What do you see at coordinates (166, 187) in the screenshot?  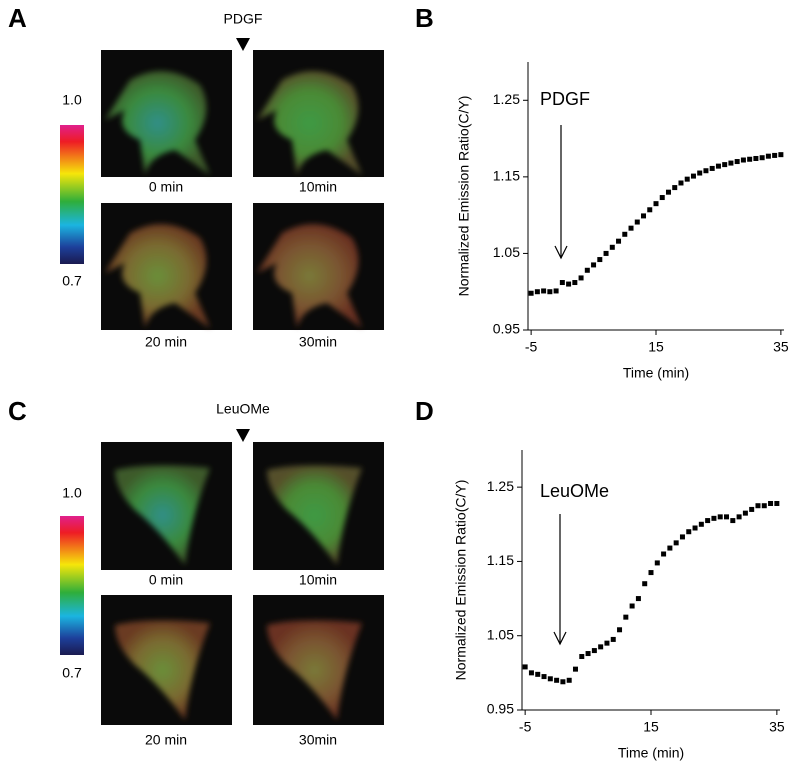 I see `time-caption: 0 min` at bounding box center [166, 187].